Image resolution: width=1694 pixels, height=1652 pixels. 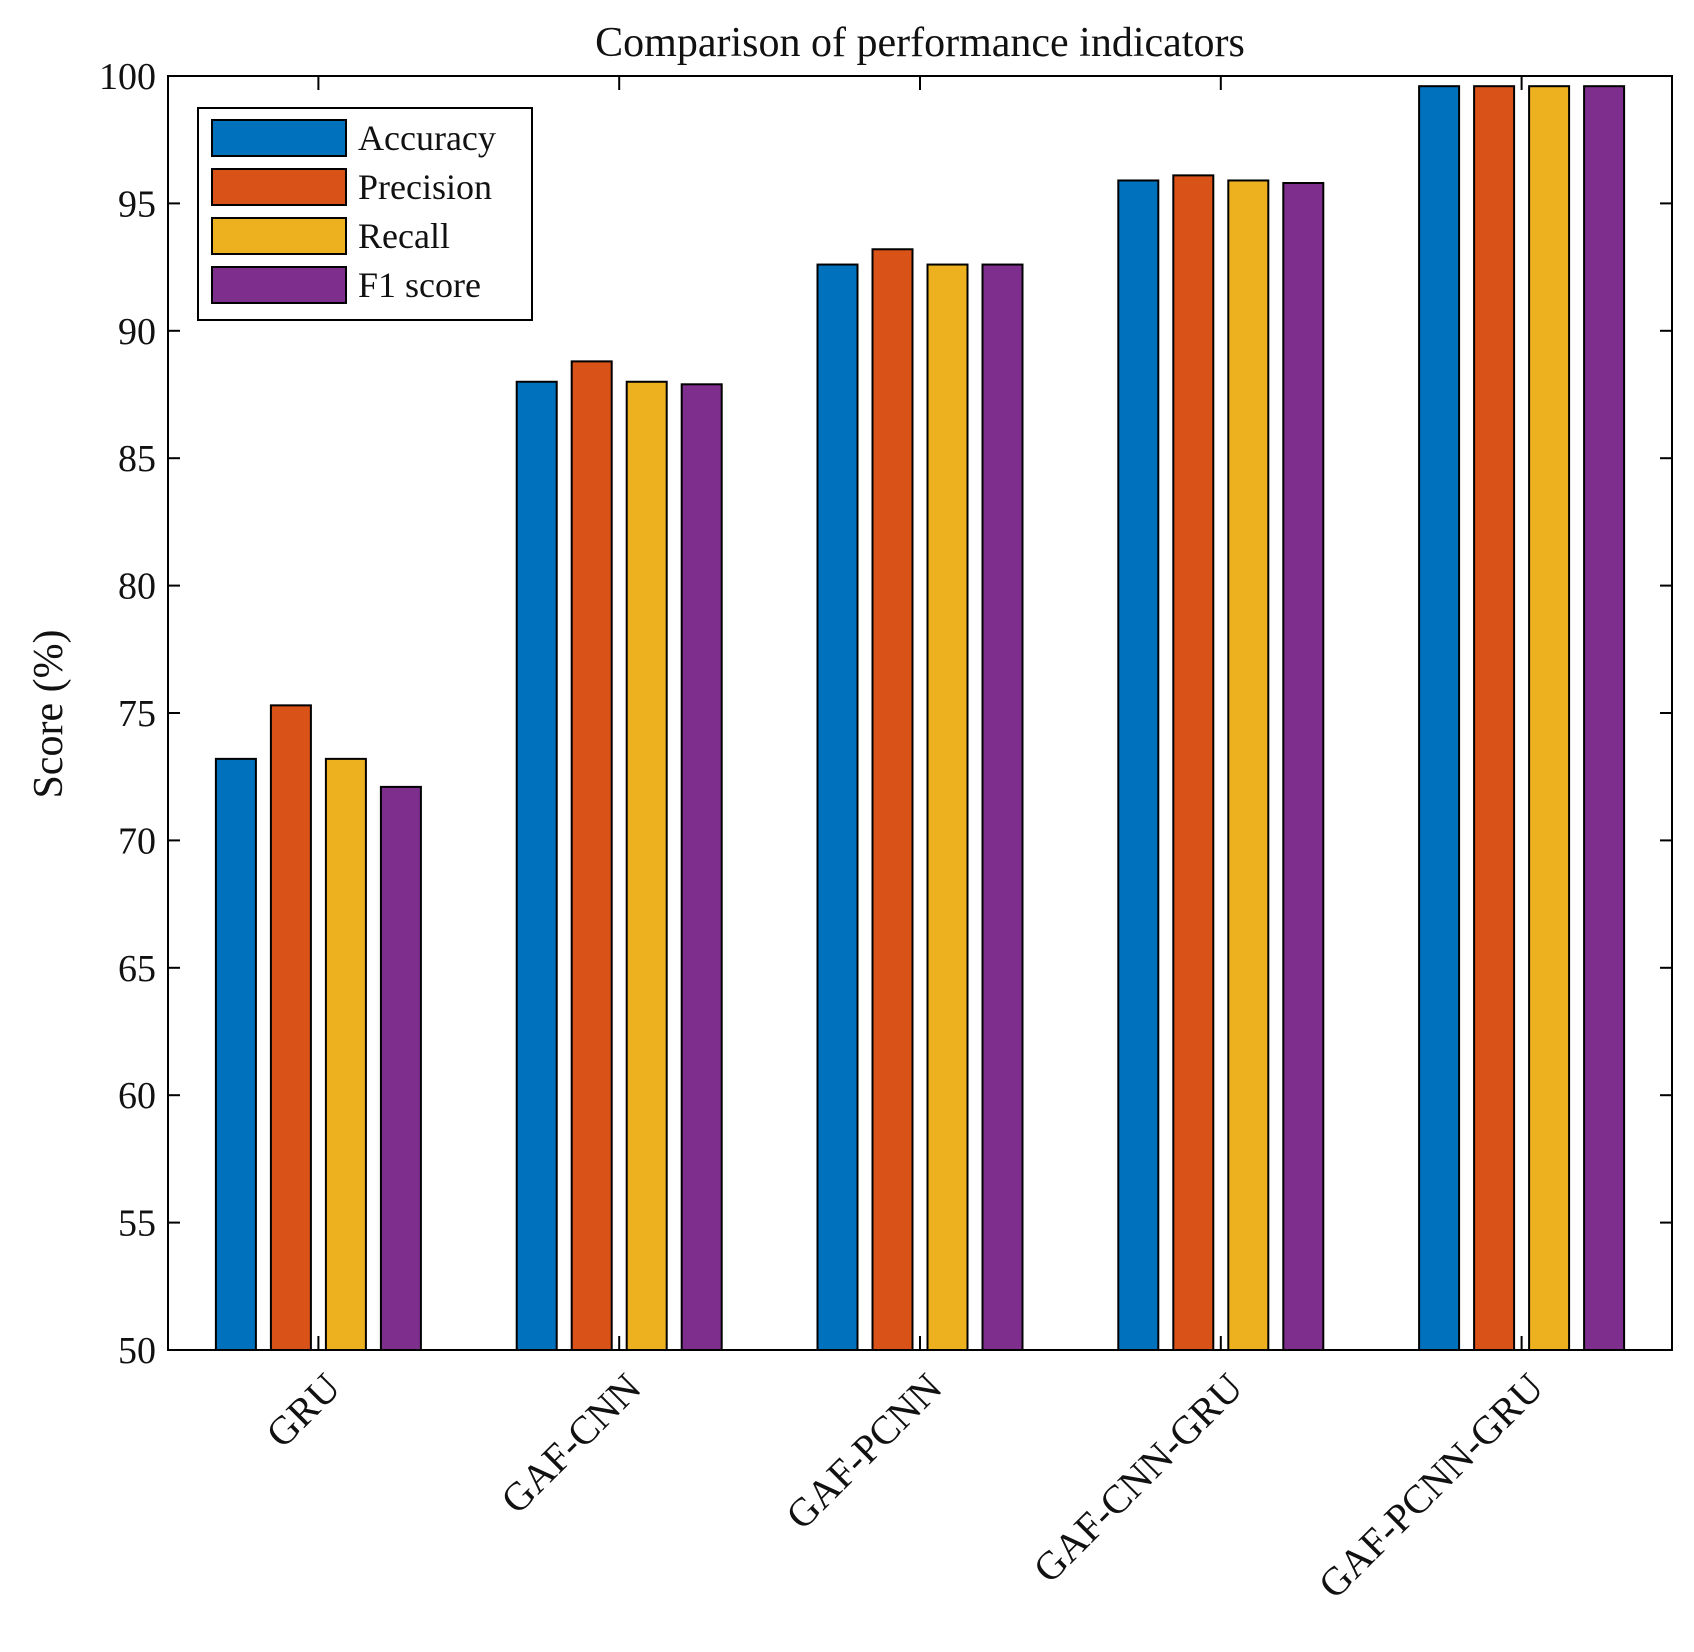 What do you see at coordinates (137, 1096) in the screenshot?
I see `y-tick-label: 60` at bounding box center [137, 1096].